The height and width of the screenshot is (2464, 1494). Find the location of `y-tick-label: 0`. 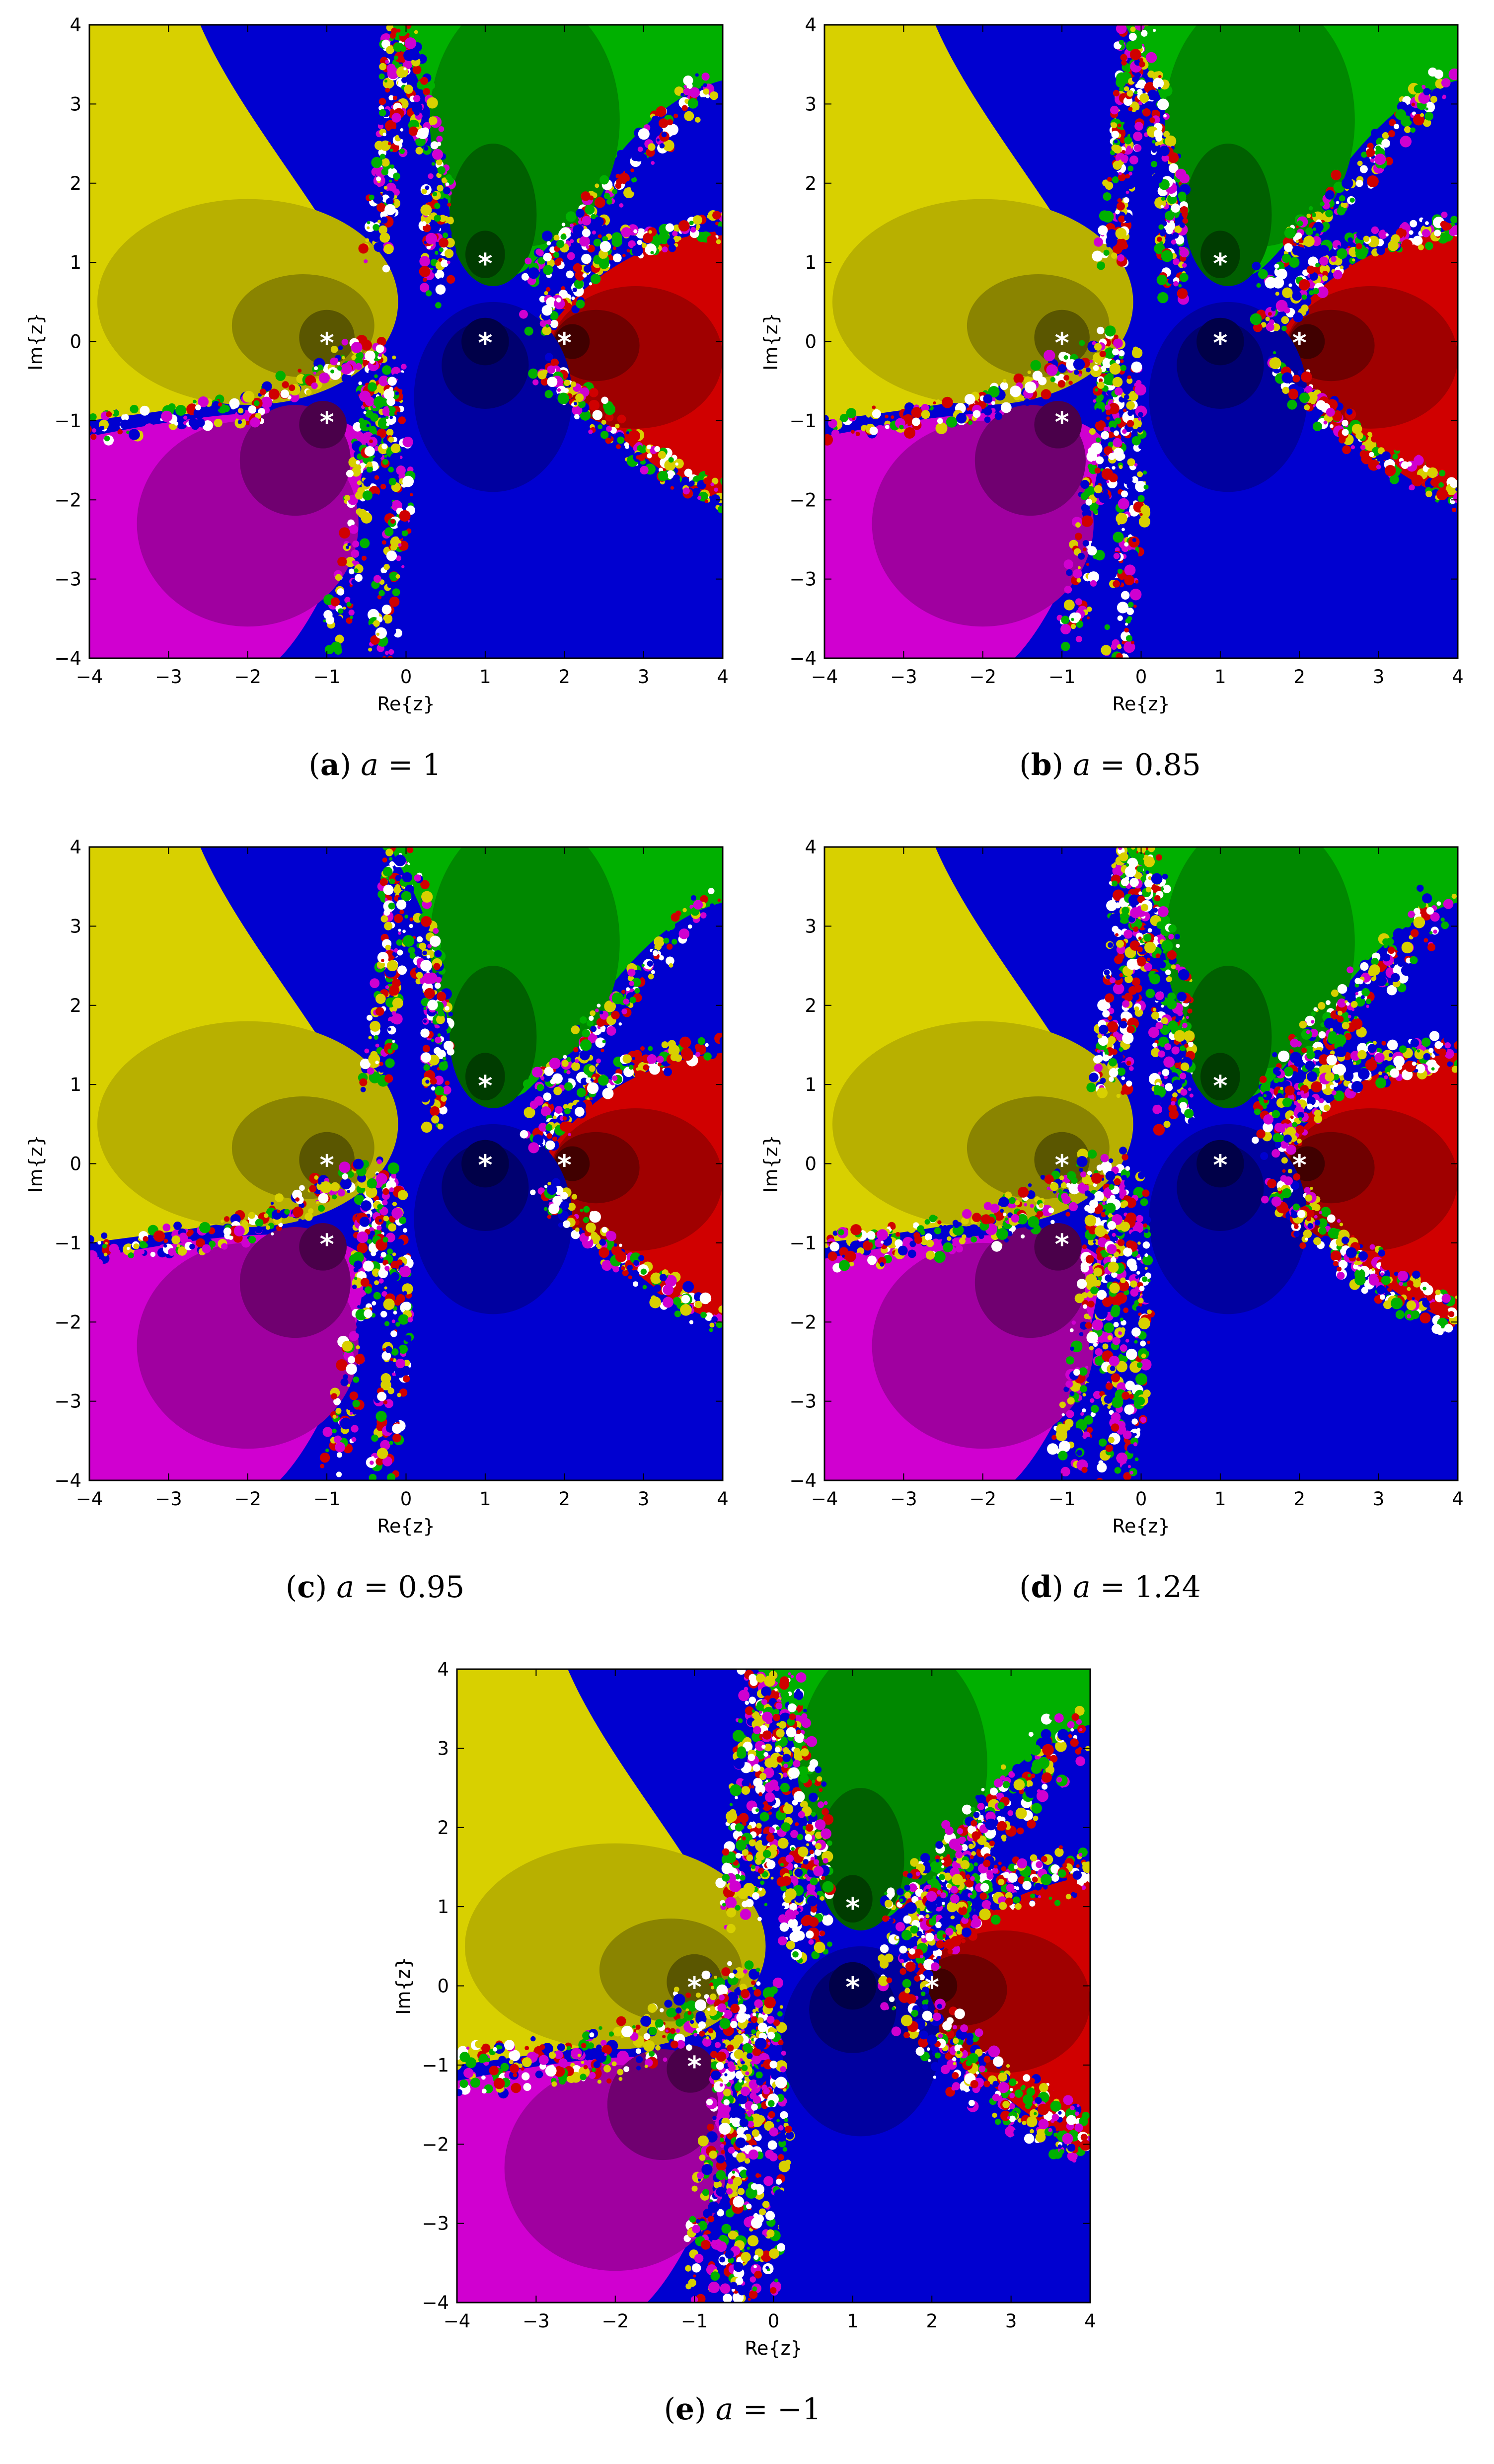

y-tick-label: 0 is located at coordinates (75, 342).